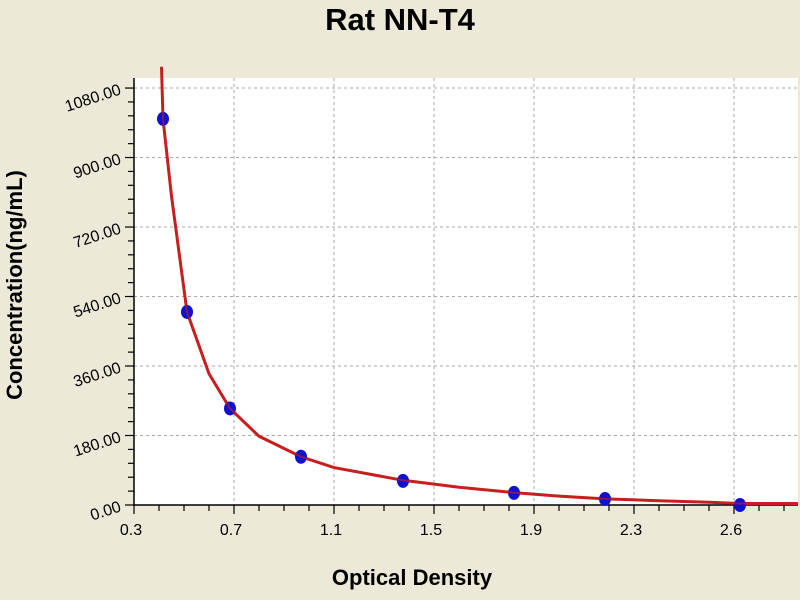 Image resolution: width=800 pixels, height=600 pixels. I want to click on x-axis-label: Optical Density, so click(412, 577).